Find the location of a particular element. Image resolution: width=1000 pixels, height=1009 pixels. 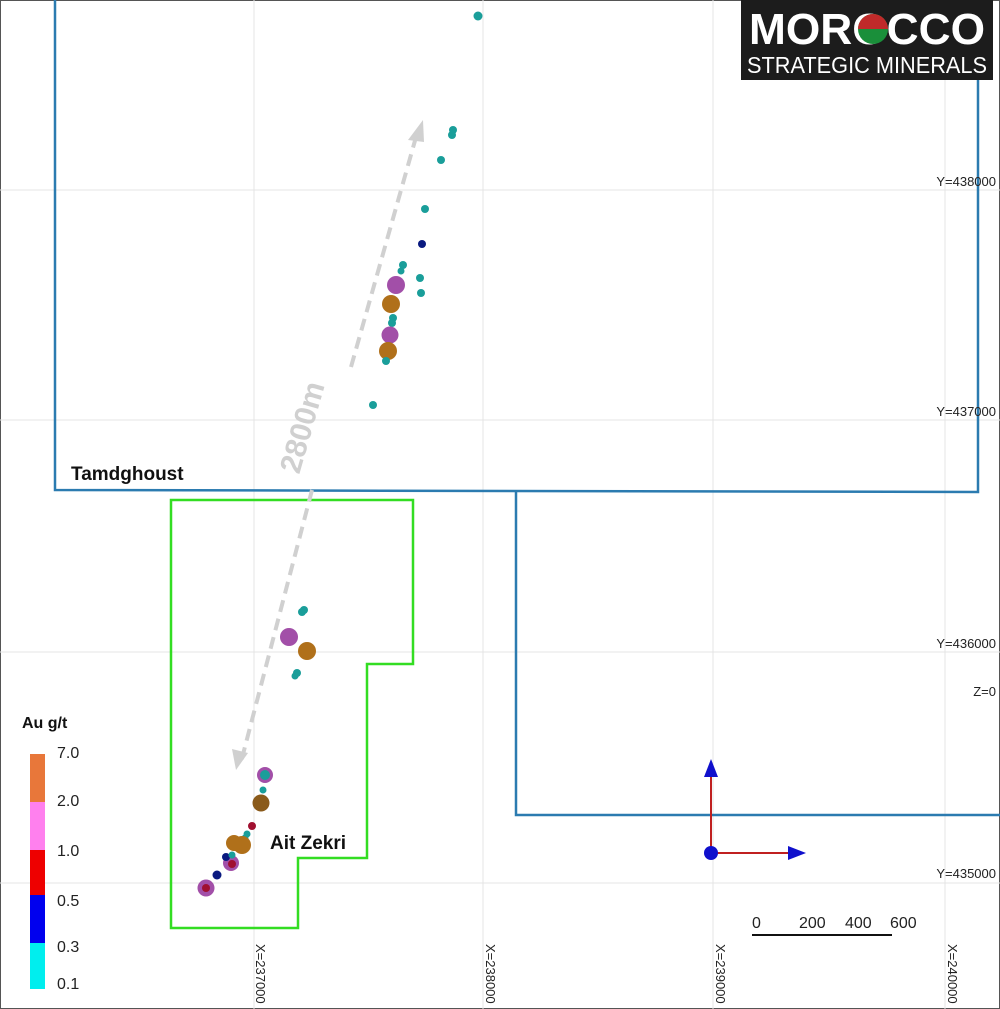

scale-bar-label-0: 0 is located at coordinates (756, 923).